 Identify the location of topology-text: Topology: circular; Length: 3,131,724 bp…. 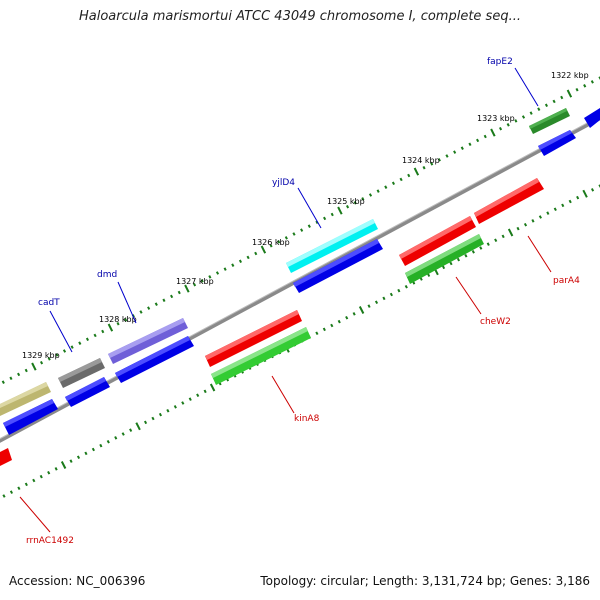
(425, 581).